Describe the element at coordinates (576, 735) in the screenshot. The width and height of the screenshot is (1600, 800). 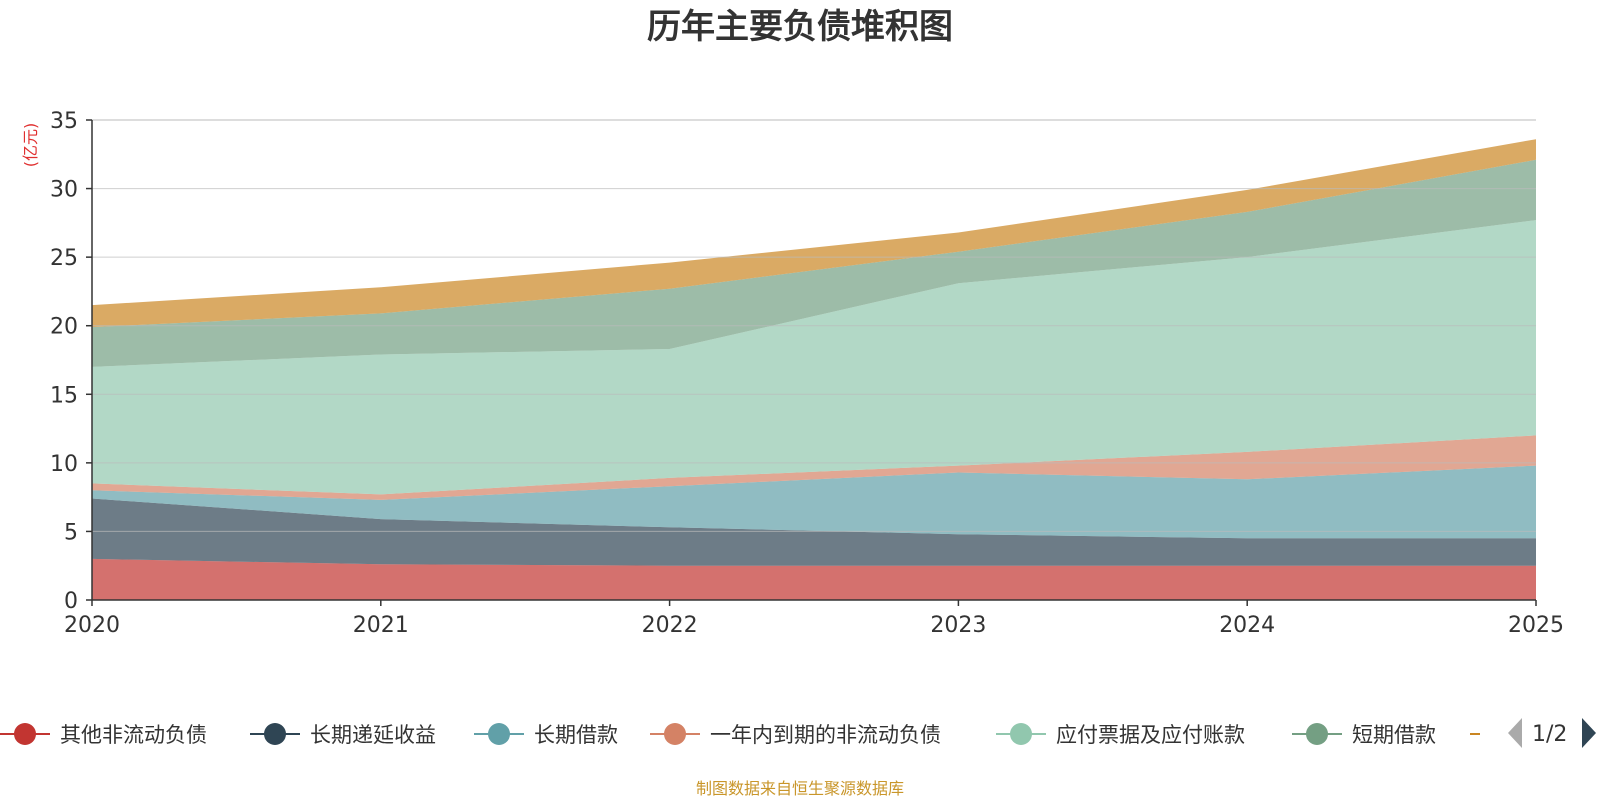
I see `legend-label: 长期借款` at that location.